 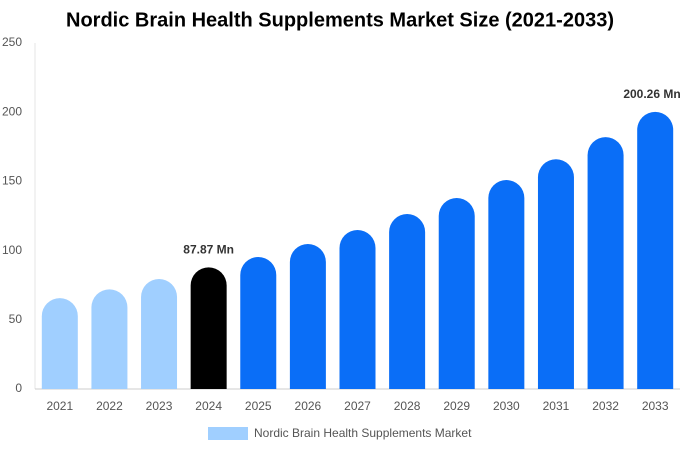 I want to click on y-tick-label: 100, so click(x=12, y=250).